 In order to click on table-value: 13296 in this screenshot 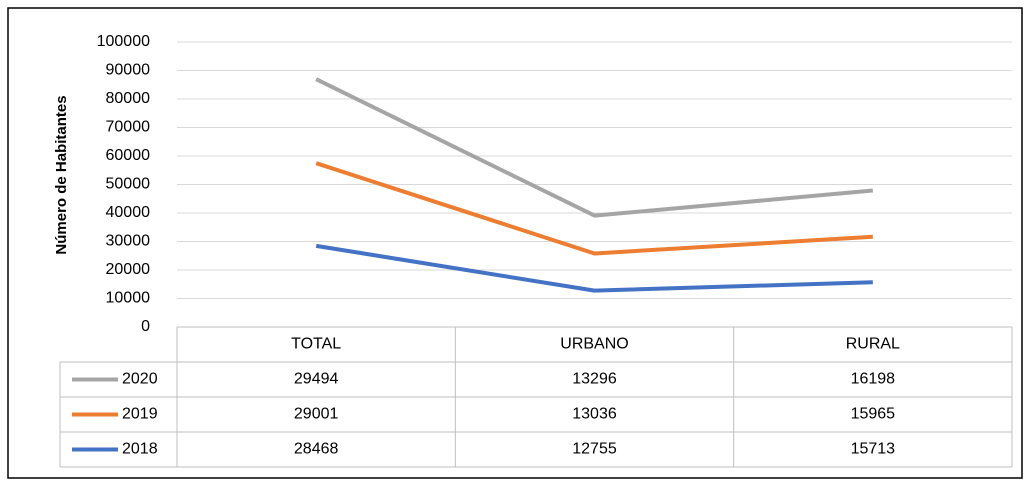, I will do `click(594, 379)`.